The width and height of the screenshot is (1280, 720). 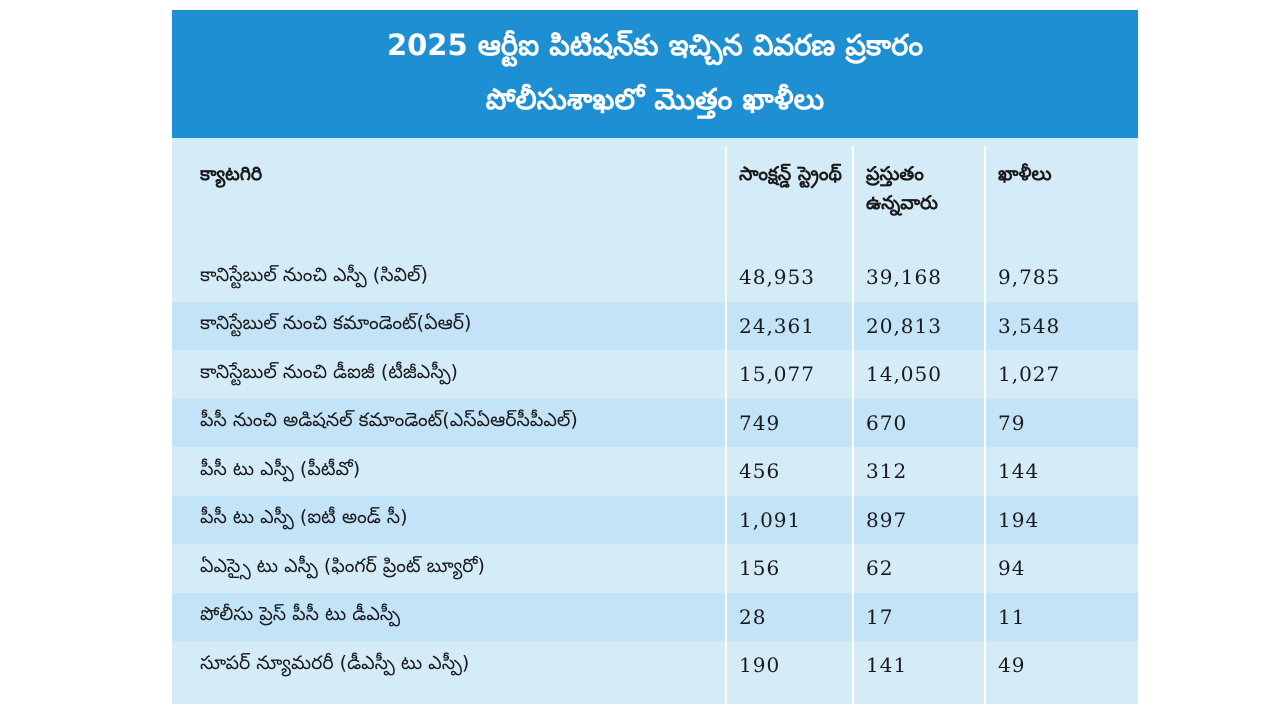 I want to click on sanctioned-cell: 749, so click(x=760, y=422).